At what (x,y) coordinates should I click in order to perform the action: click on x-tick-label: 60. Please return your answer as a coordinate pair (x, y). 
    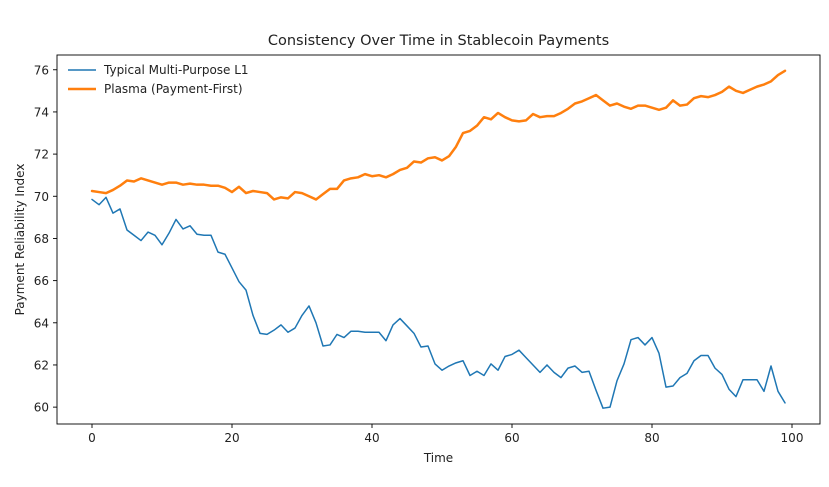
    Looking at the image, I should click on (511, 438).